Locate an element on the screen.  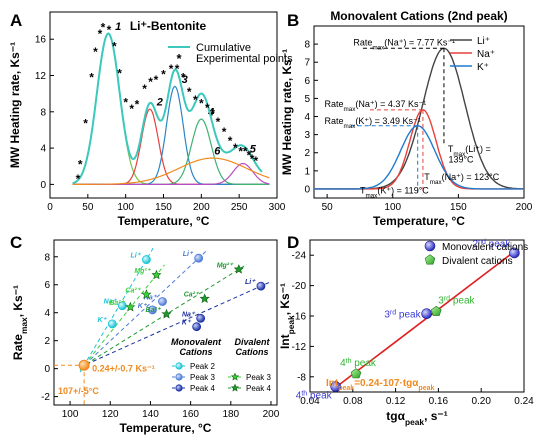
annotation-rate-li: Ratemax(Na⁺) = 7.77 Ks⁻¹ is located at coordinates (404, 44).